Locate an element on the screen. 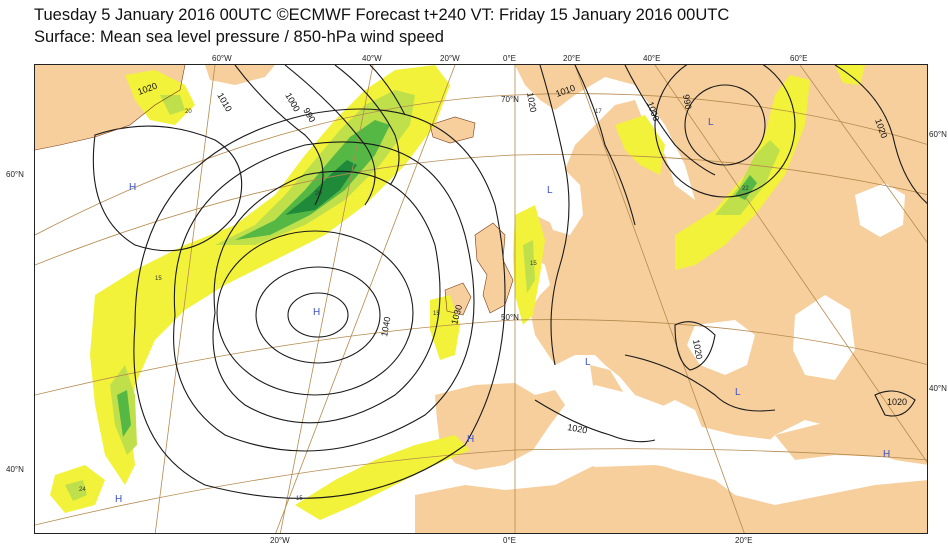 Image resolution: width=948 pixels, height=556 pixels. lat-label-left: 60°N is located at coordinates (15, 174).